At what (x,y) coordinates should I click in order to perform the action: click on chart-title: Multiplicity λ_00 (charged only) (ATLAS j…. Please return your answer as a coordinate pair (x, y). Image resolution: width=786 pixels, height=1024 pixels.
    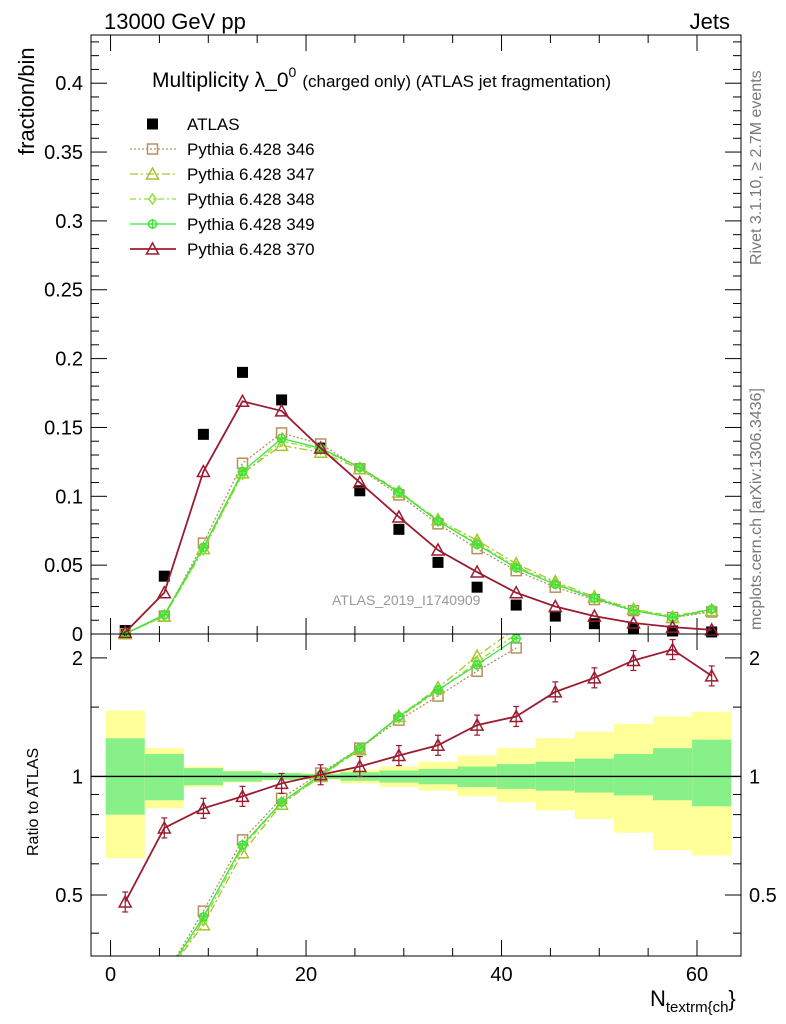
    Looking at the image, I should click on (381, 78).